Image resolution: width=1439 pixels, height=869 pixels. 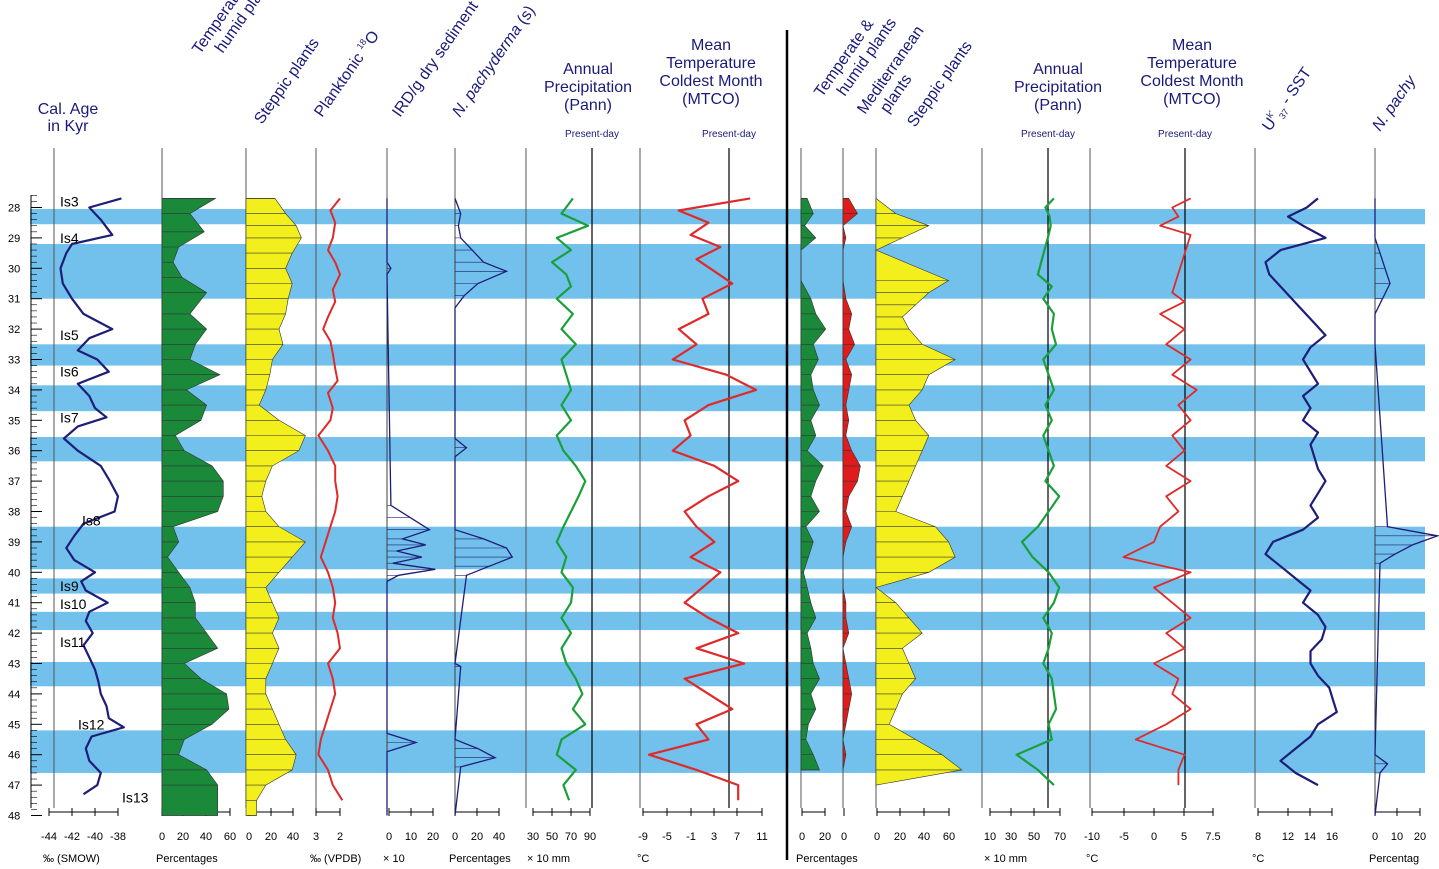 What do you see at coordinates (1295, 87) in the screenshot?
I see `title-part: - SST` at bounding box center [1295, 87].